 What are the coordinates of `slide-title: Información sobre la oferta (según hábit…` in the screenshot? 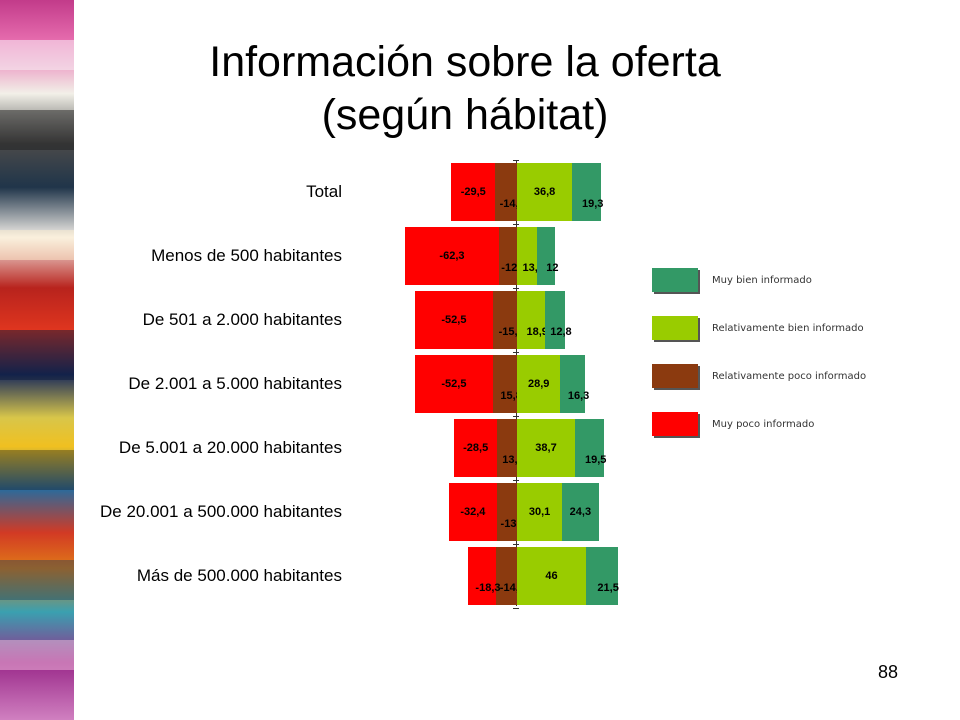 It's located at (465, 89).